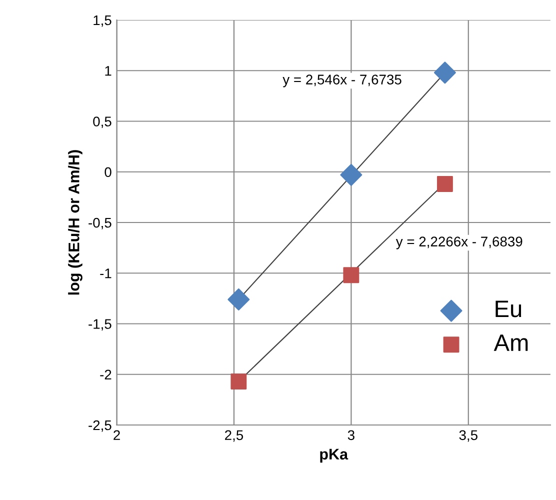 The width and height of the screenshot is (556, 500). What do you see at coordinates (100, 325) in the screenshot?
I see `y-tick-label: -1,5` at bounding box center [100, 325].